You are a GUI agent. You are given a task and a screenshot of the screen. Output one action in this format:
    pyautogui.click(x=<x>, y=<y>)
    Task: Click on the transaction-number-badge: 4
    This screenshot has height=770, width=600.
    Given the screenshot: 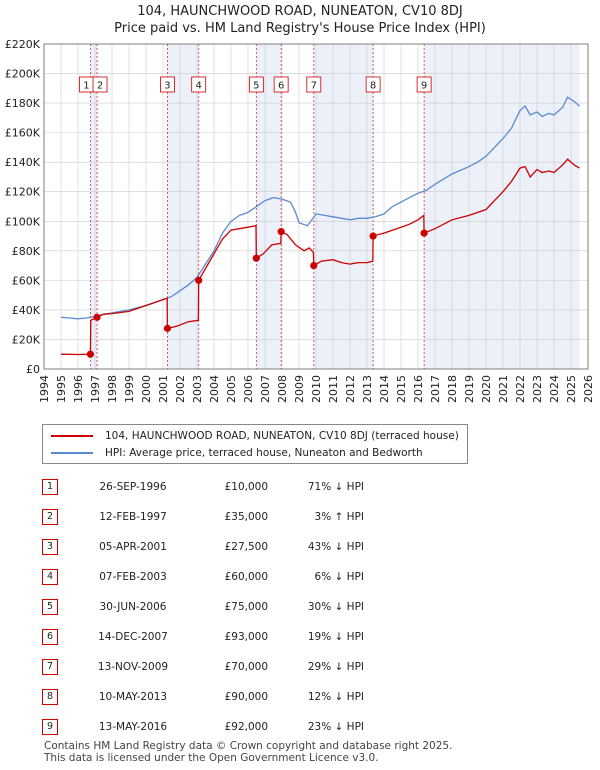 What is the action you would take?
    pyautogui.click(x=50, y=577)
    